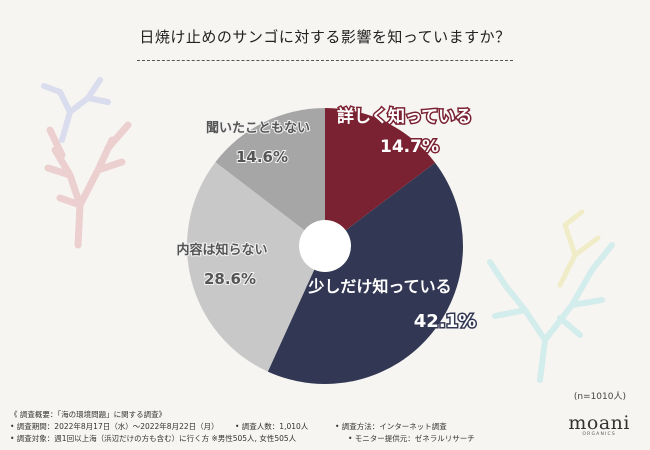  I want to click on slice-value: 42.1%, so click(445, 321).